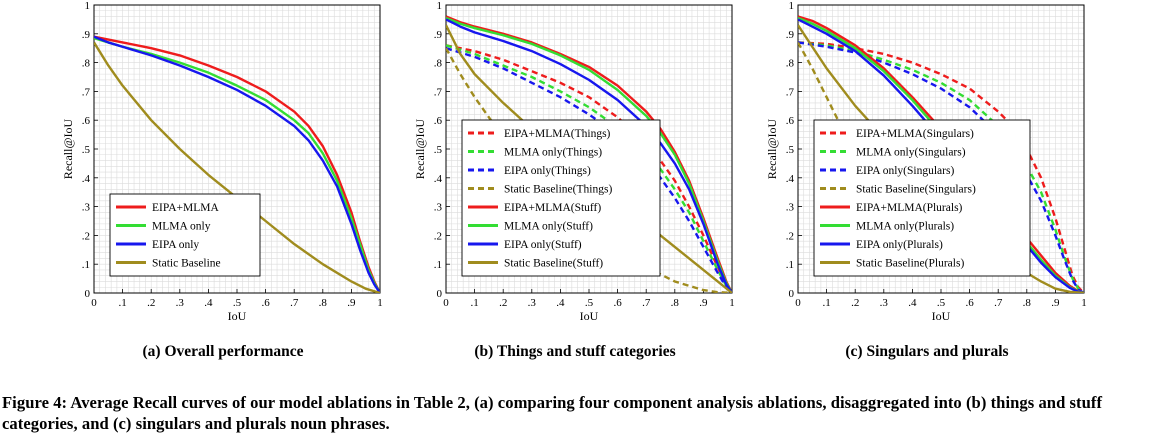 This screenshot has width=1157, height=440. What do you see at coordinates (552, 208) in the screenshot?
I see `legend-label: EIPA+MLMA(Stuff)` at bounding box center [552, 208].